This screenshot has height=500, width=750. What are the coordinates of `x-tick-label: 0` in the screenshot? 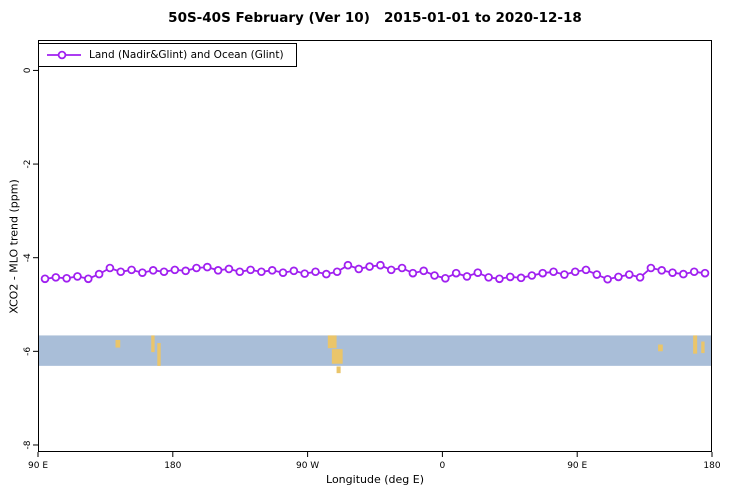 It's located at (443, 466).